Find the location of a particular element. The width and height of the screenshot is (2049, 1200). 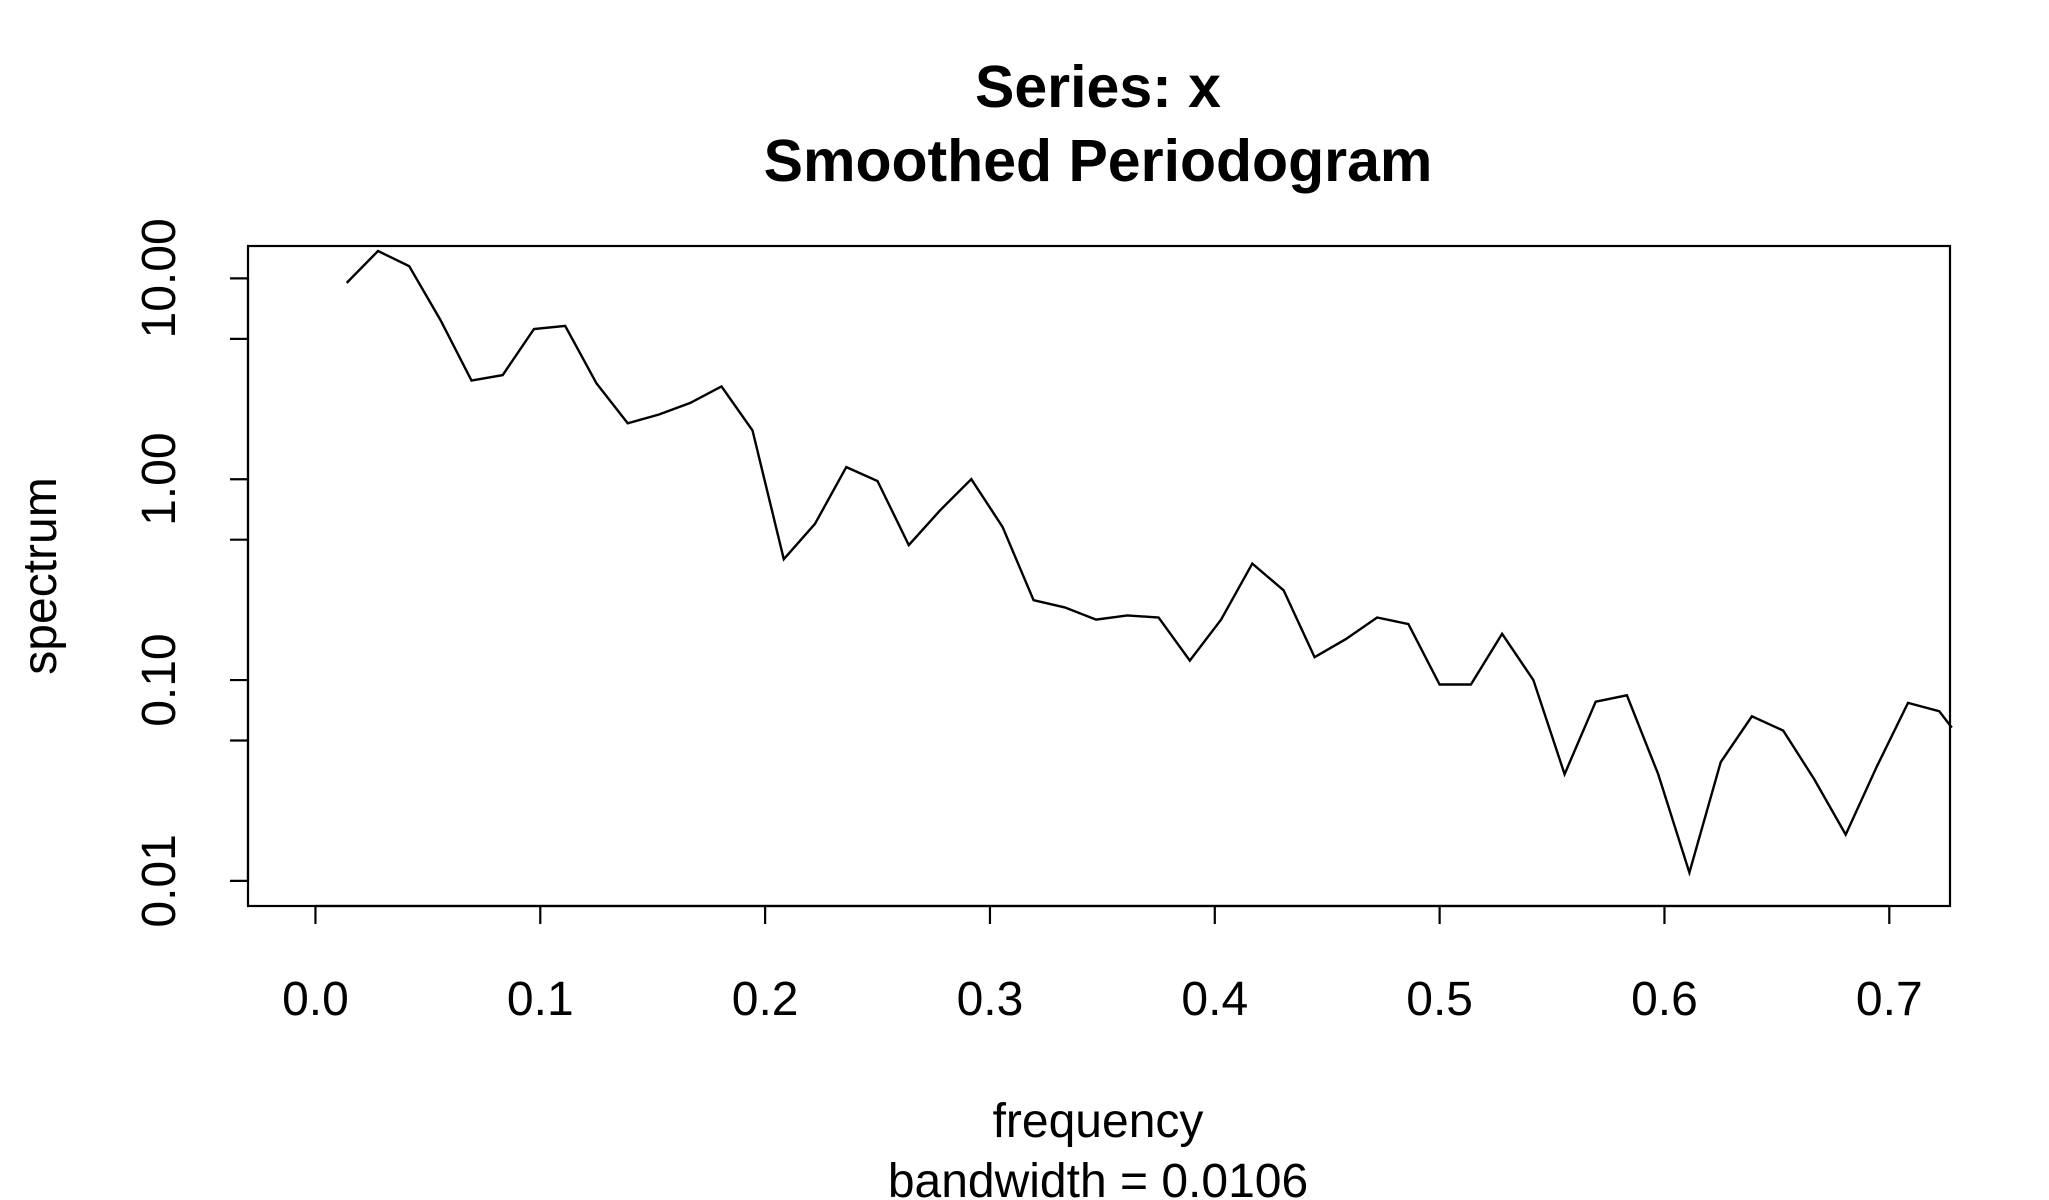

chart-subtitle: Smoothed Periodogram is located at coordinates (1098, 161).